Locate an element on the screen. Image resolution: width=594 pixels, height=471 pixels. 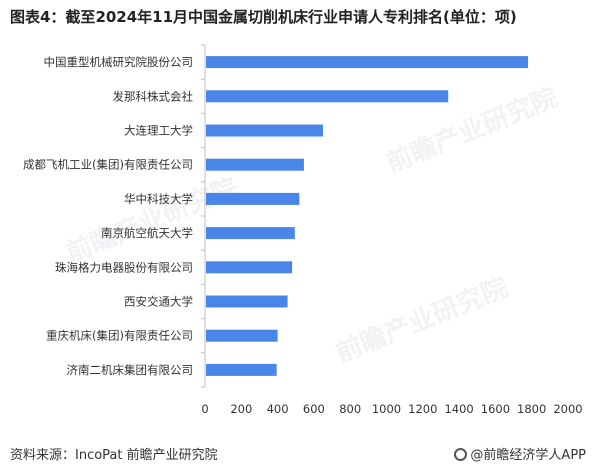
brand-footer: @前瞻经济学人APP is located at coordinates (520, 453).